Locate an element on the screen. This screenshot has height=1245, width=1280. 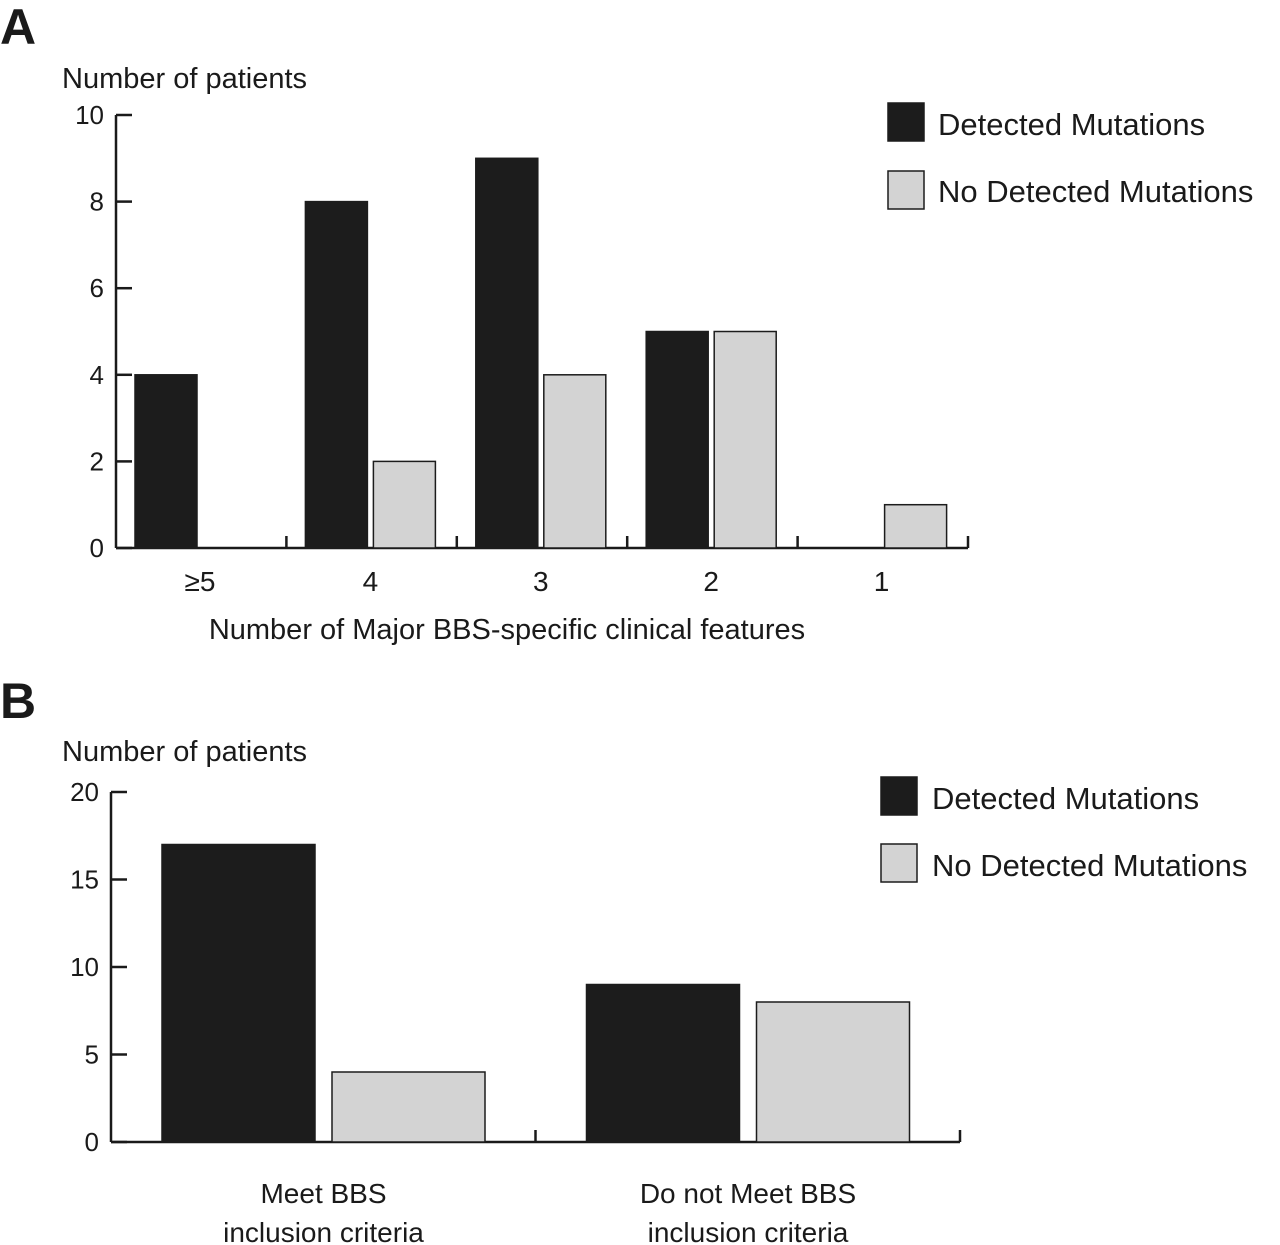
chart-a-y-tick-label: 8 is located at coordinates (97, 202).